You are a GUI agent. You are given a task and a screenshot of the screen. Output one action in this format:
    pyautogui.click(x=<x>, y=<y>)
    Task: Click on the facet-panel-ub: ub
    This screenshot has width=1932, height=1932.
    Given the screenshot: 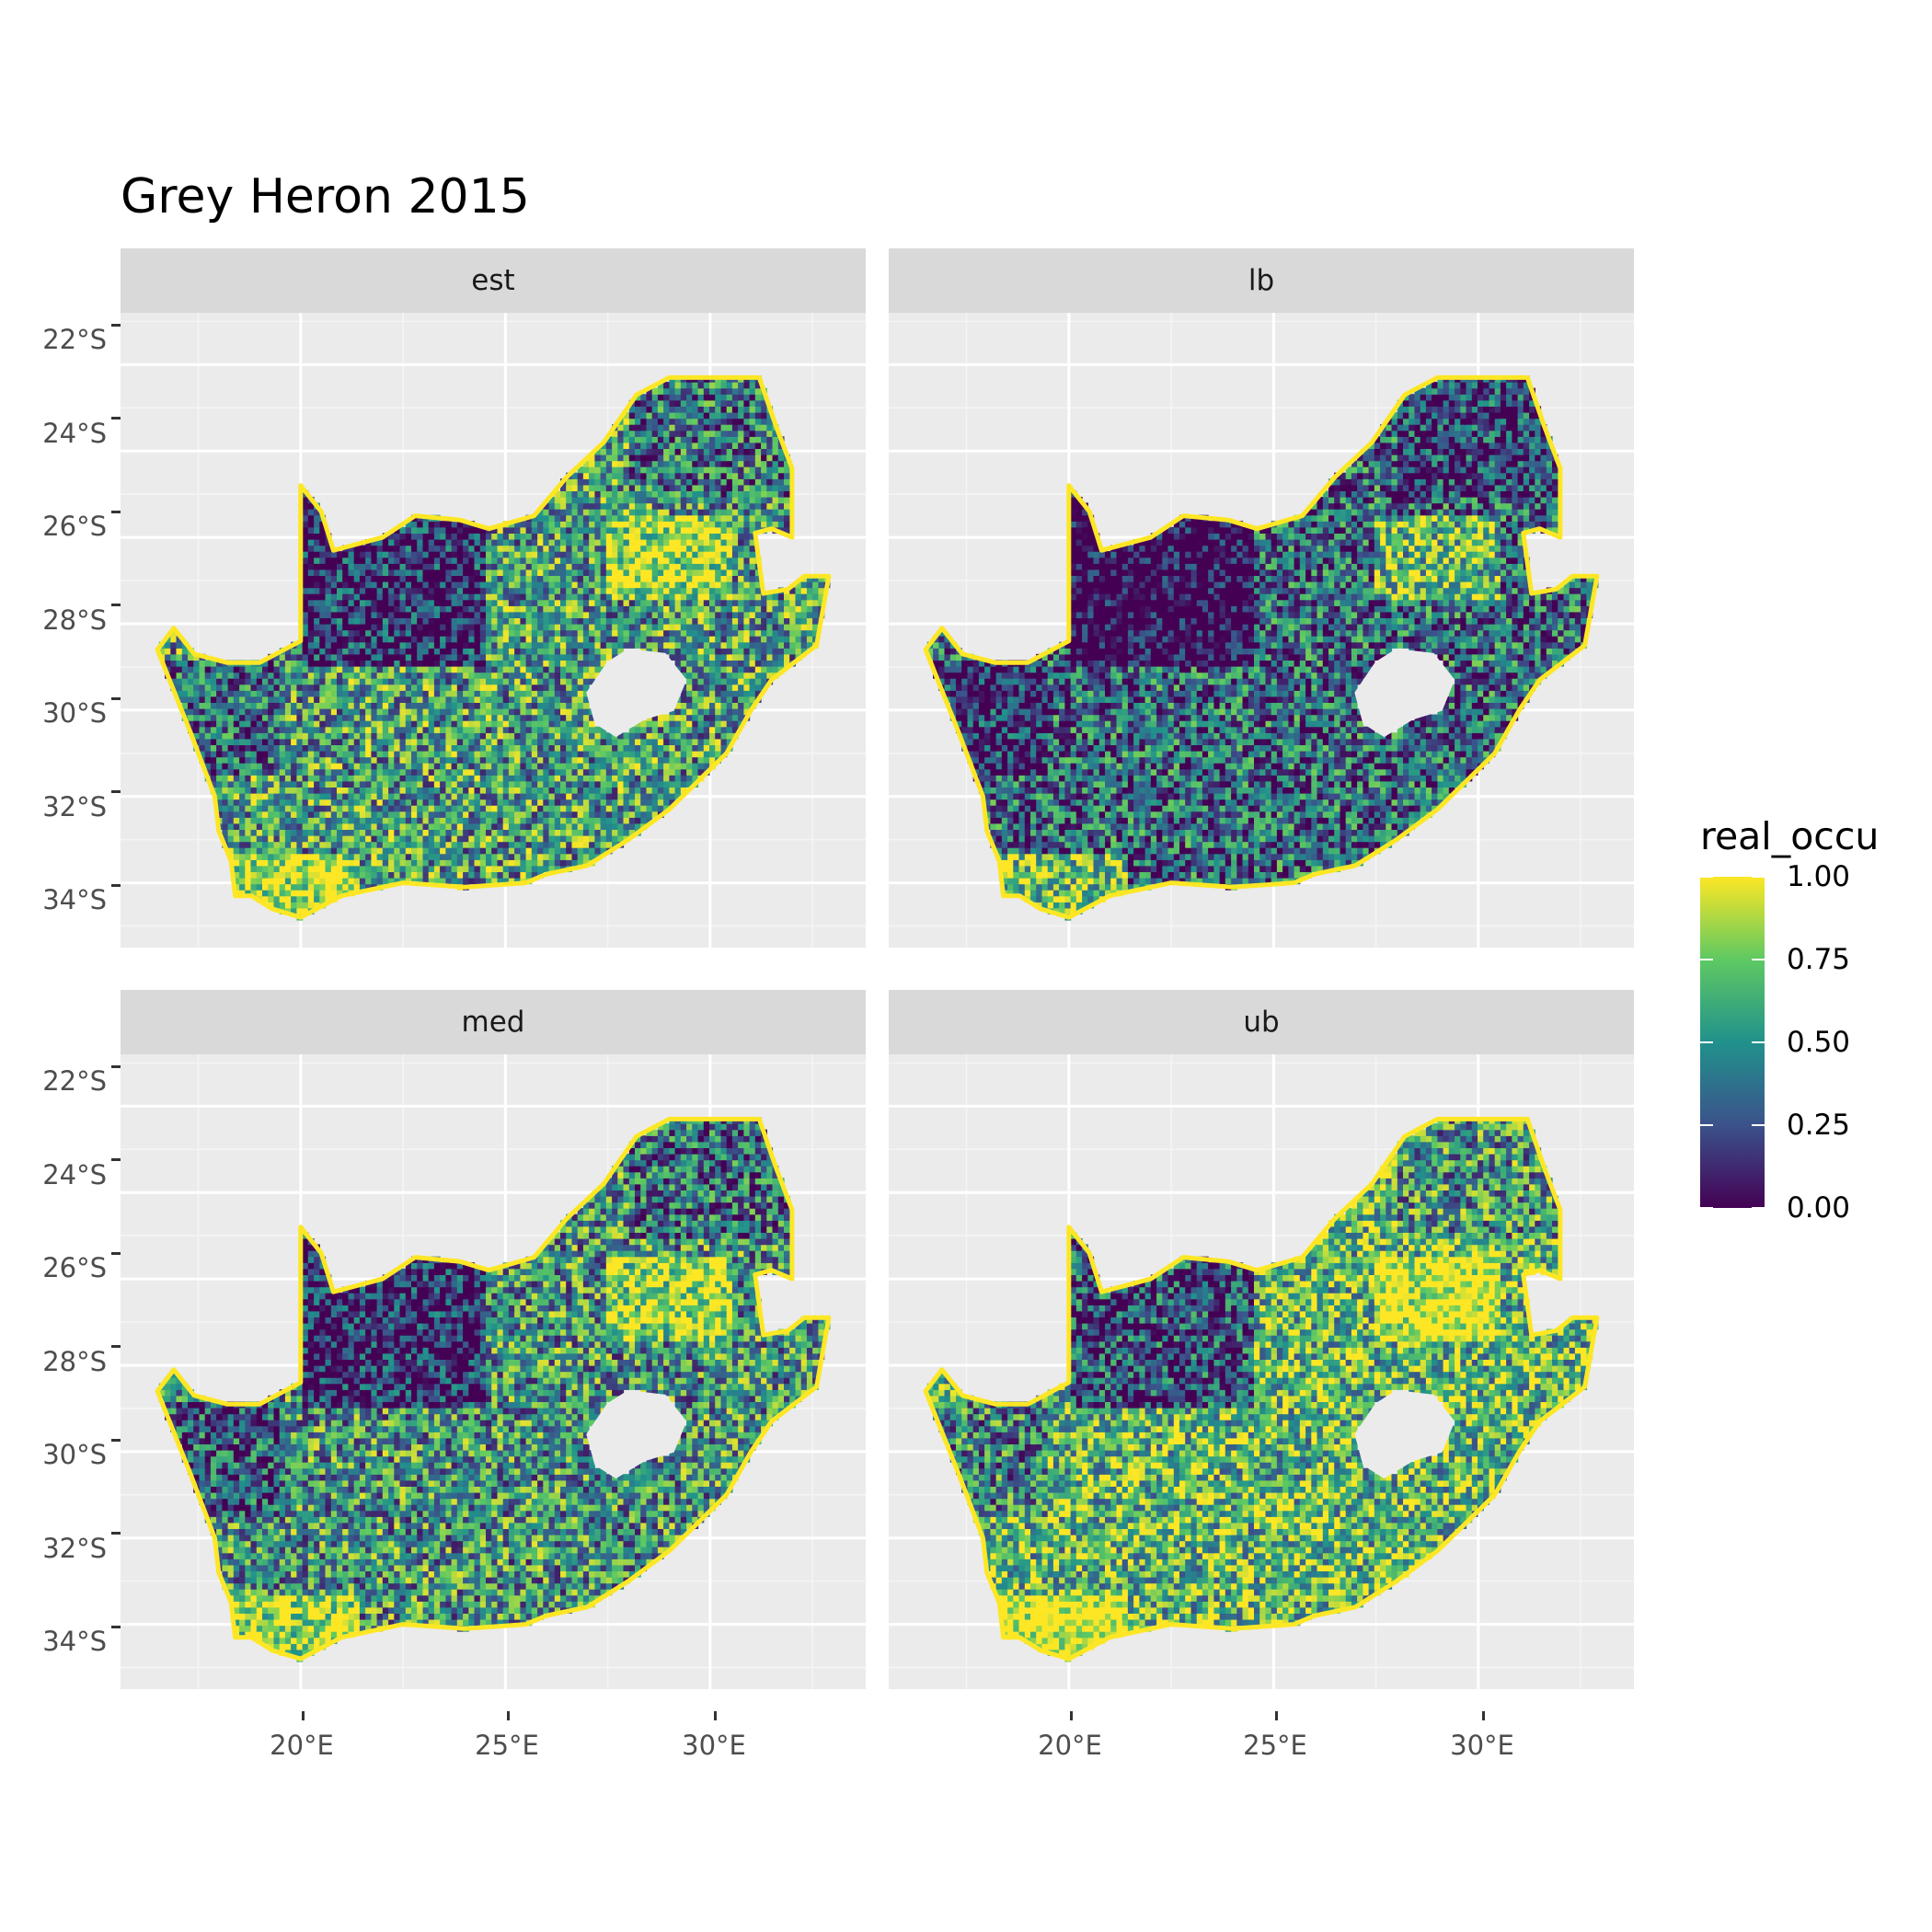 What is the action you would take?
    pyautogui.click(x=1261, y=1339)
    